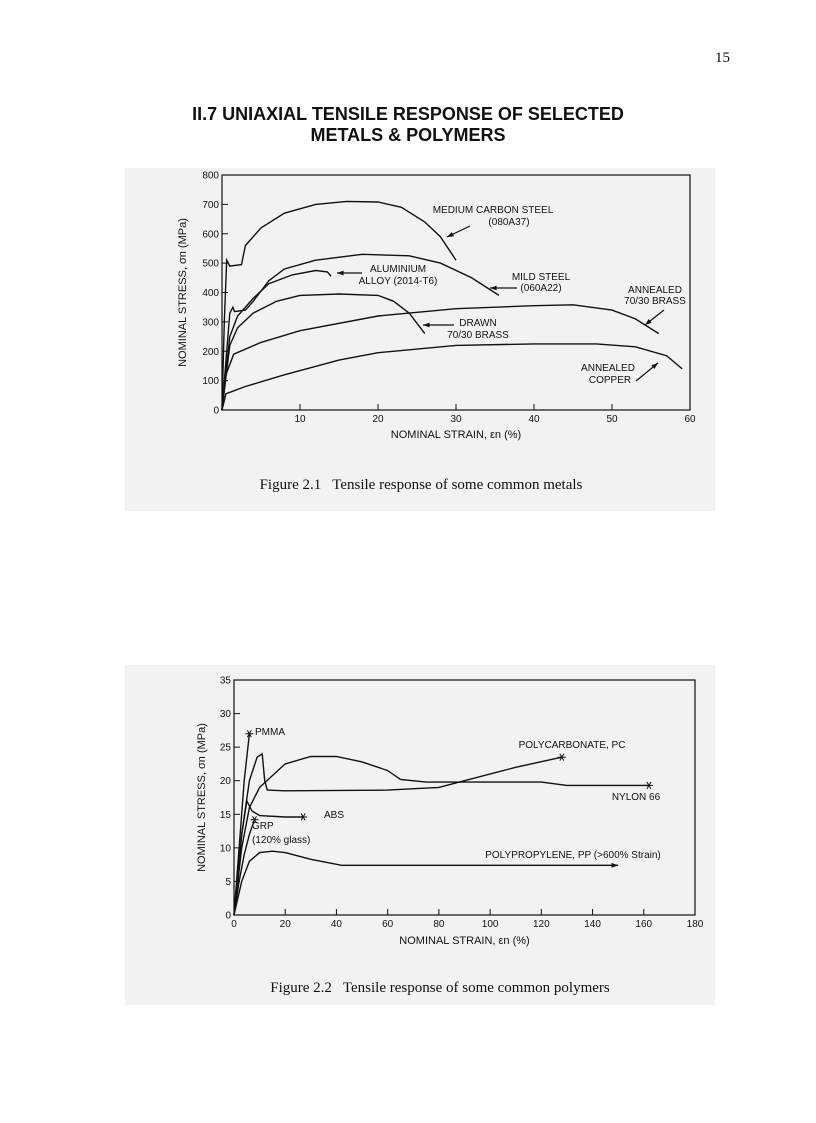 This screenshot has width=816, height=1123. I want to click on x-tick-label: 50, so click(612, 419).